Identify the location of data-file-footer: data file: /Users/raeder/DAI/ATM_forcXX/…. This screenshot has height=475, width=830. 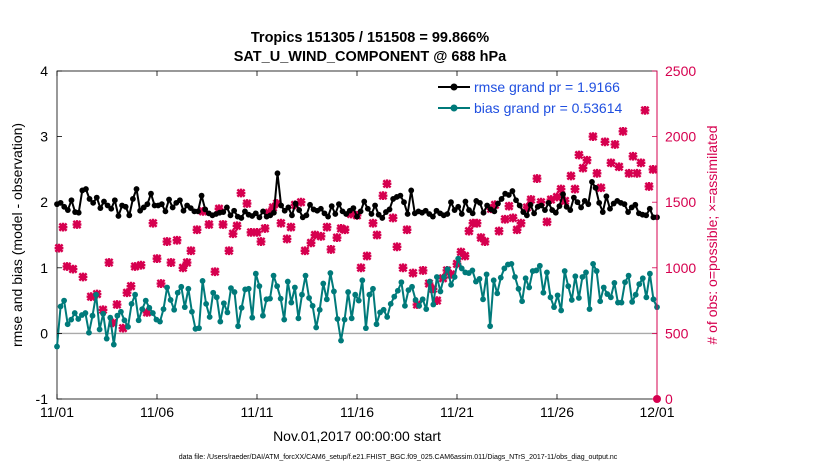
(398, 457).